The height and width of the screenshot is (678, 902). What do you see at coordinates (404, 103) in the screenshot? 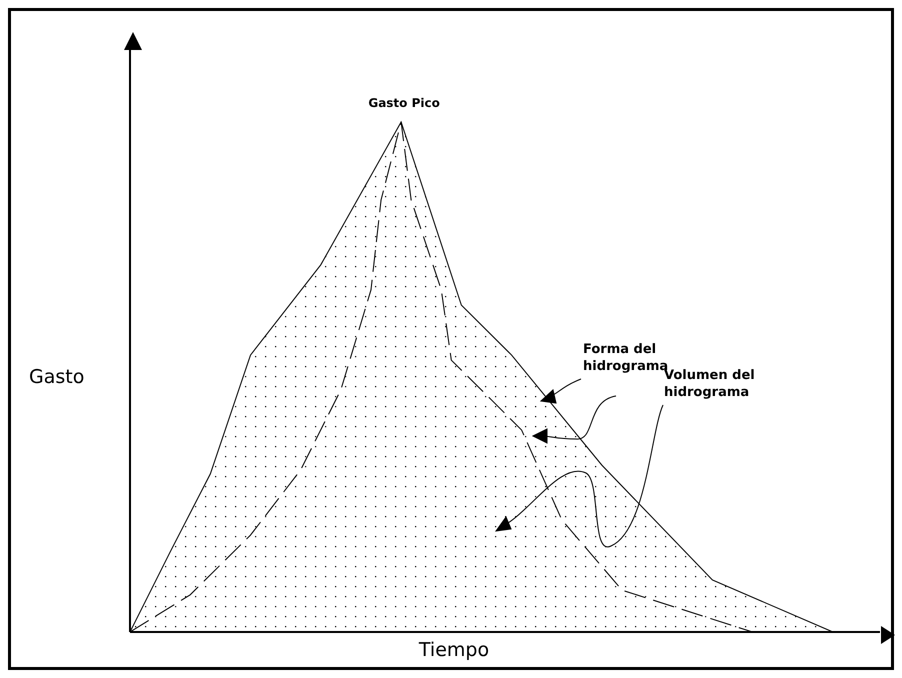
I see `text: Gasto Pico` at bounding box center [404, 103].